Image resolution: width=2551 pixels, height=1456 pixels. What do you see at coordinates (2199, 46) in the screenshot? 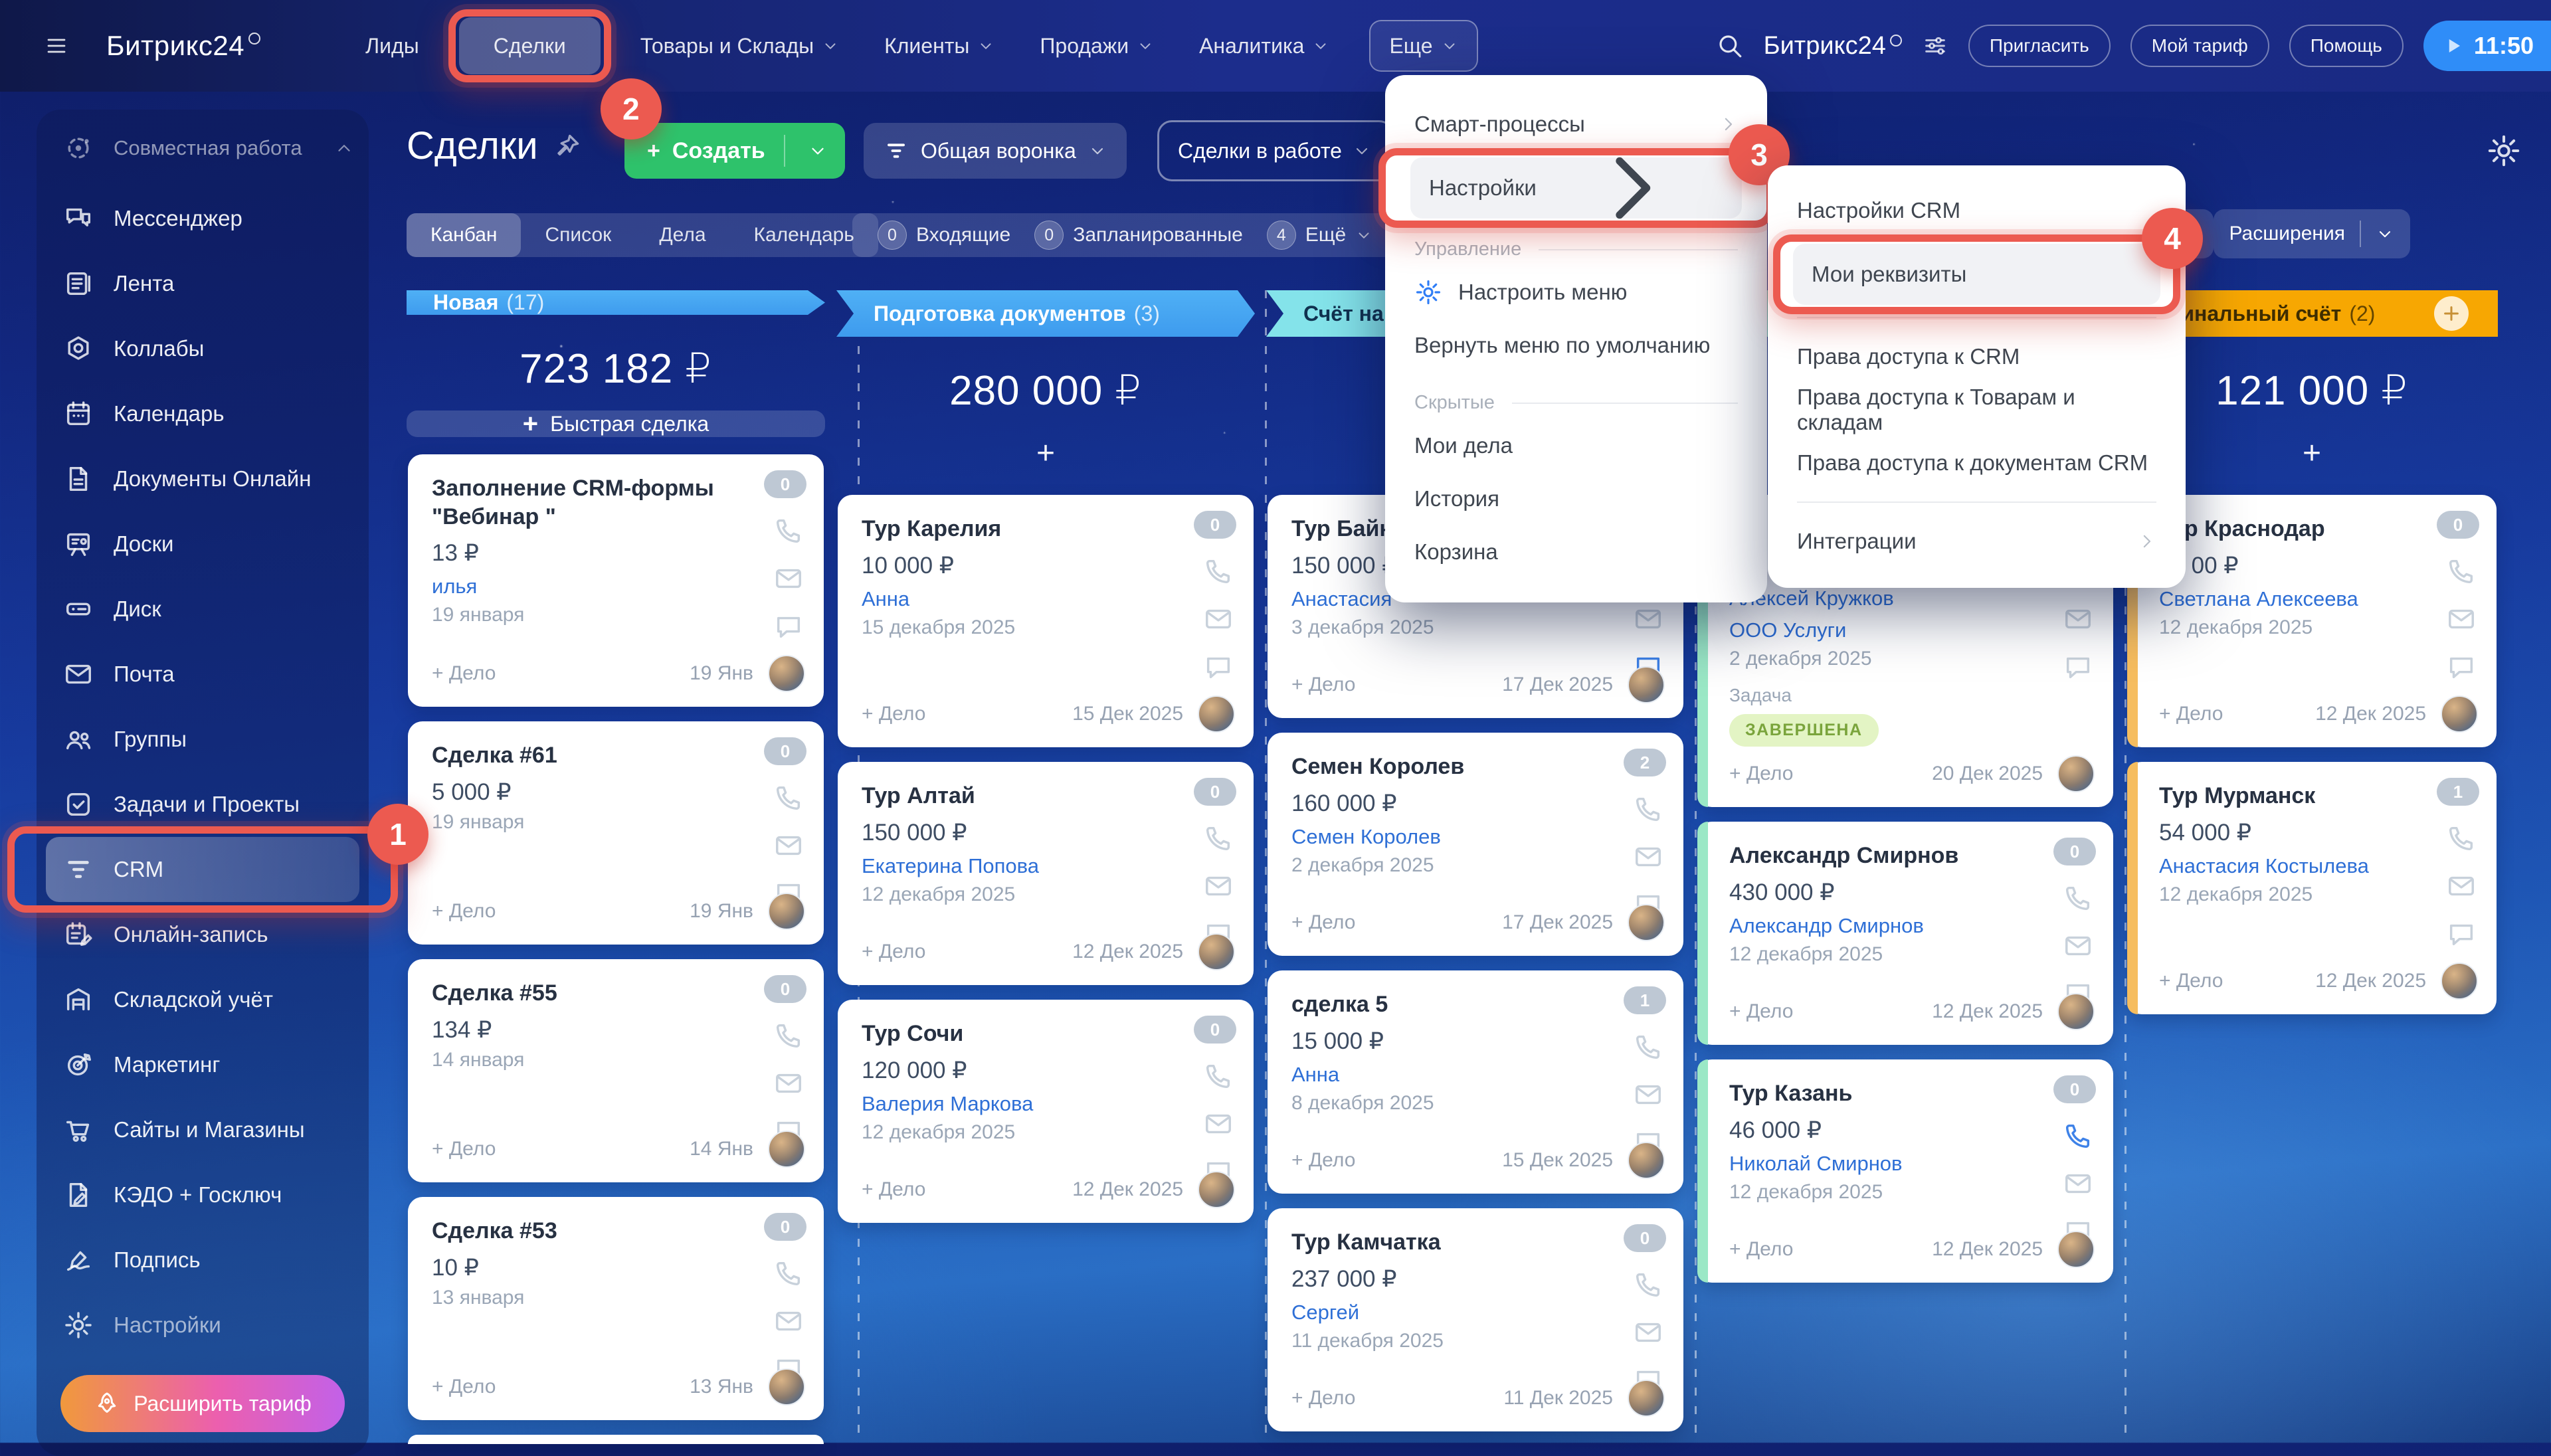
I see `tariff-button: Мой тариф` at bounding box center [2199, 46].